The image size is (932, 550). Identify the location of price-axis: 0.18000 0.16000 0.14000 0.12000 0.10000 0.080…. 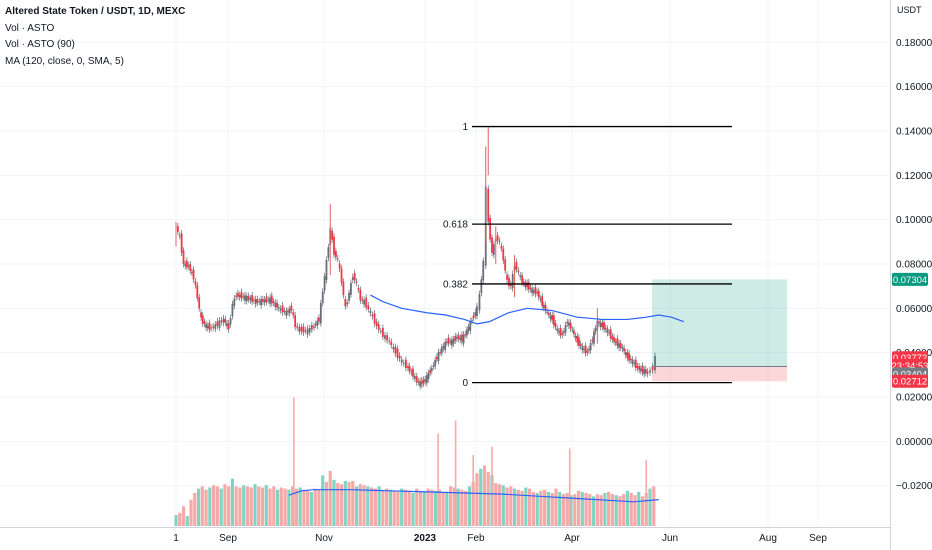
(914, 248).